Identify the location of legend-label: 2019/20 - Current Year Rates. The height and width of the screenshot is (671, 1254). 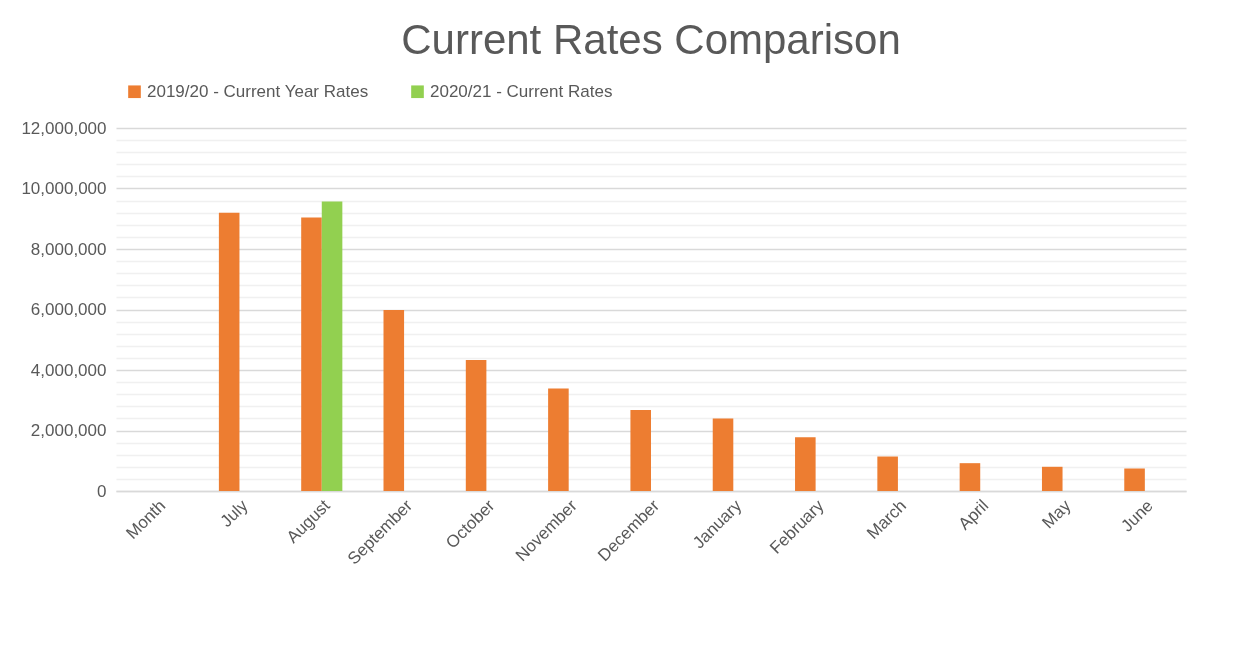
(258, 91).